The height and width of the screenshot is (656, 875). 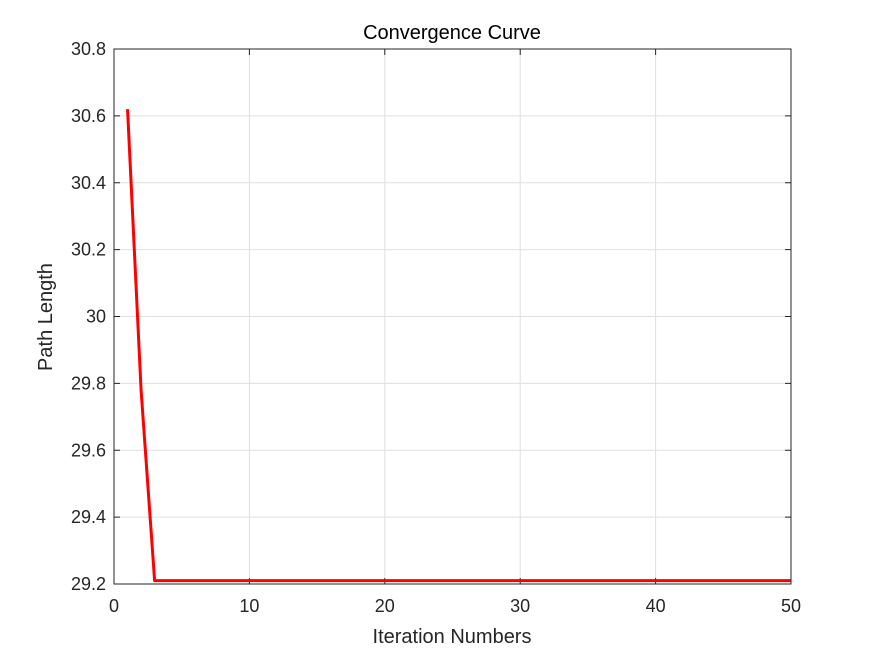 I want to click on x-tick-label: 40, so click(x=656, y=606).